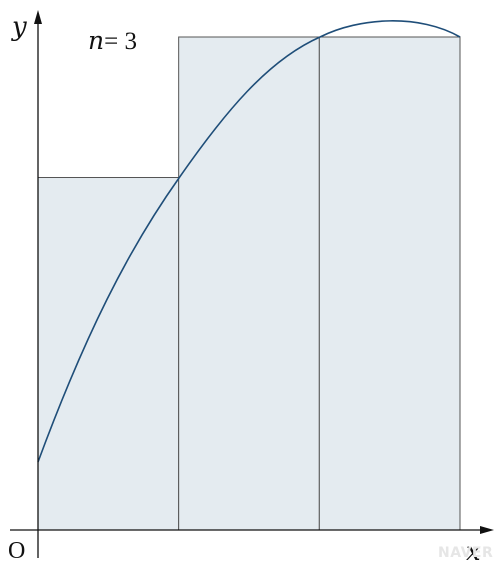  I want to click on watermark-logo: NAVER, so click(465, 553).